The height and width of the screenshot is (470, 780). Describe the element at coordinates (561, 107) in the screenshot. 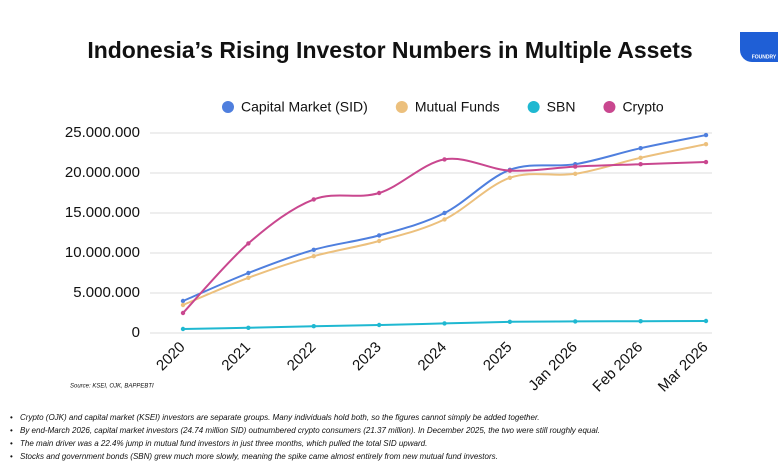

I see `legend-label: SBN` at that location.